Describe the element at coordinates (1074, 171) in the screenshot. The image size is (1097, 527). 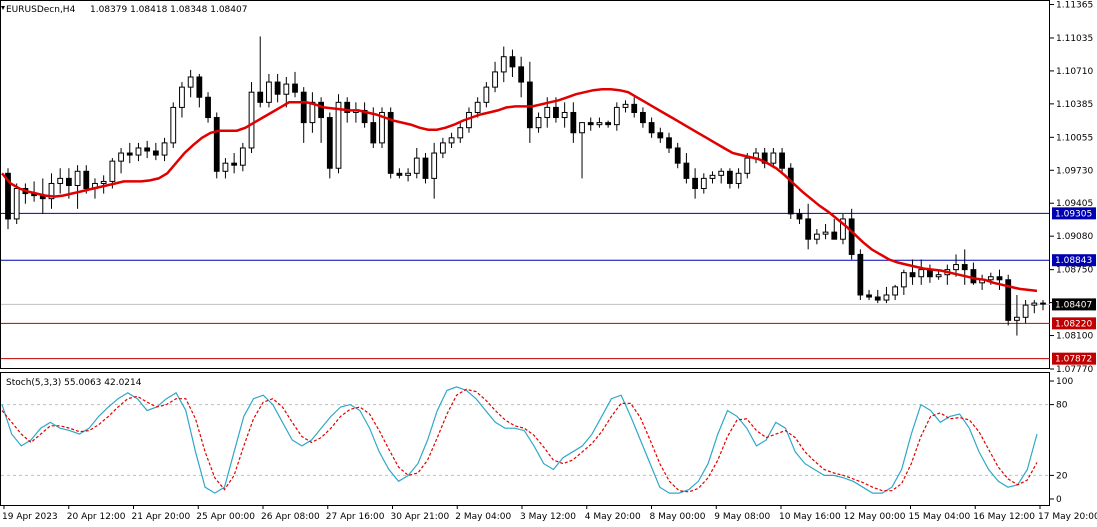
I see `price-tick-label: 1.09730` at that location.